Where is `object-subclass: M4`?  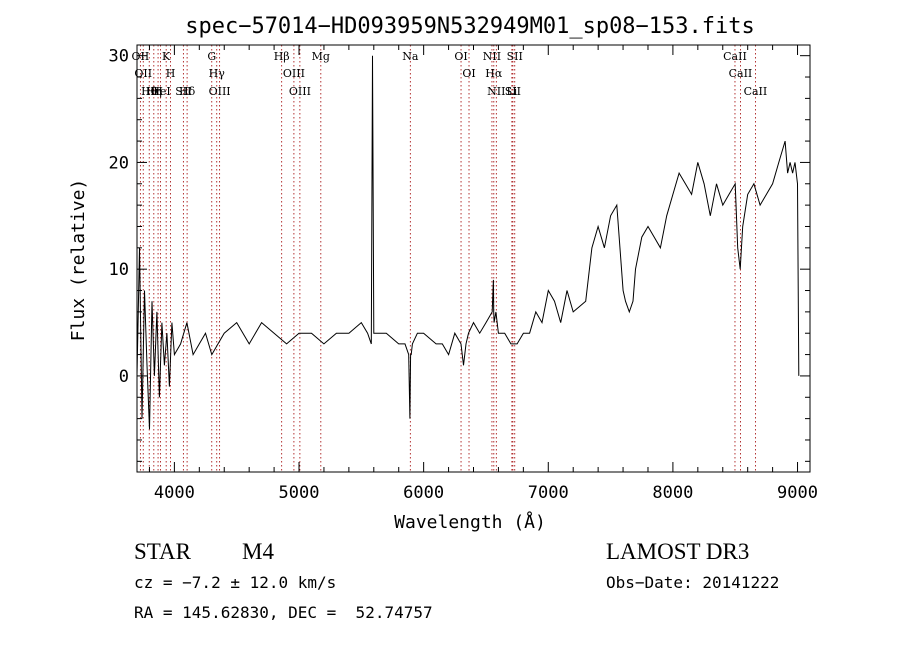 object-subclass: M4 is located at coordinates (258, 551).